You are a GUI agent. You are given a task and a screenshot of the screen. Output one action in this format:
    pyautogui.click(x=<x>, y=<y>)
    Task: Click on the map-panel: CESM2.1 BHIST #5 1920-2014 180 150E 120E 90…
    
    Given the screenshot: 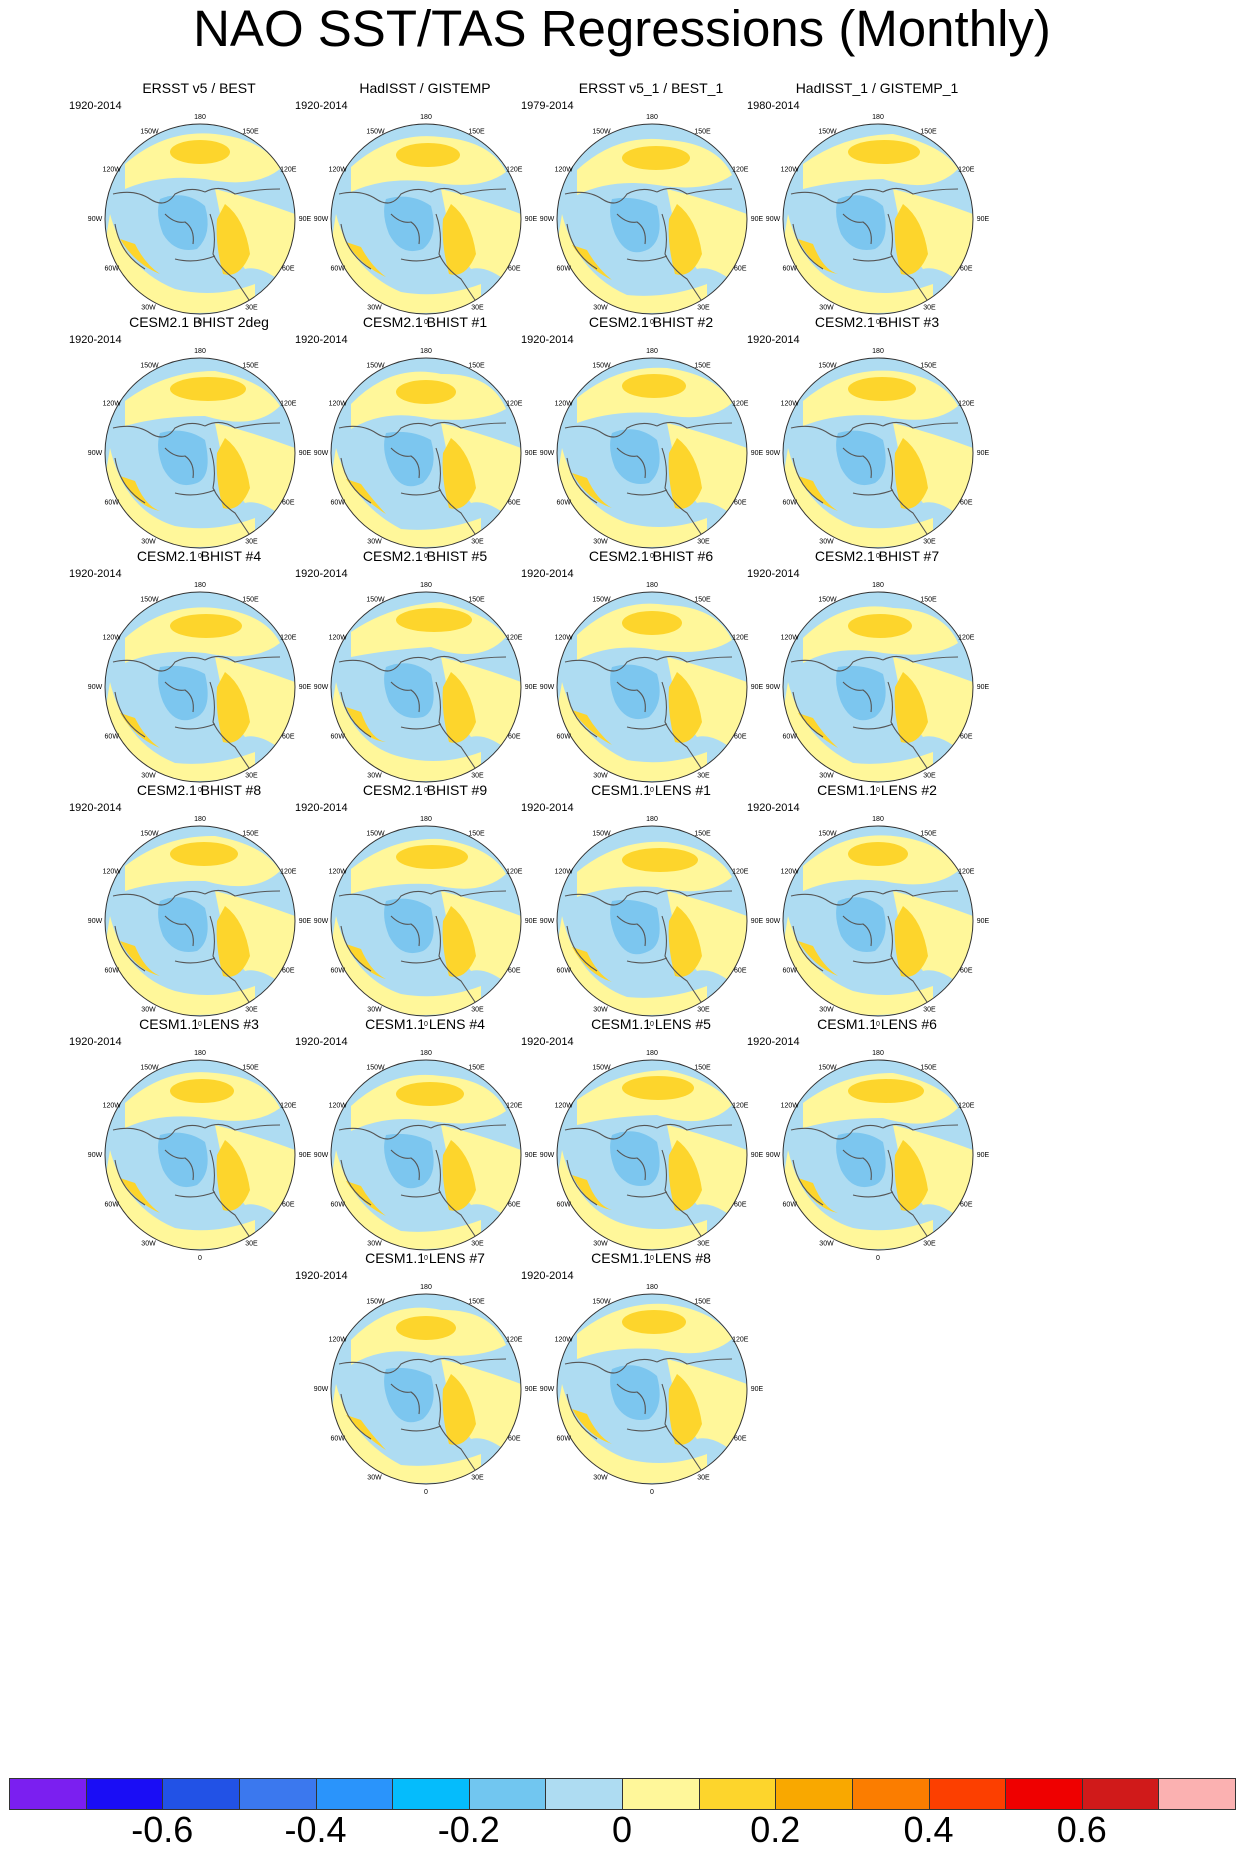 What is the action you would take?
    pyautogui.click(x=425, y=681)
    